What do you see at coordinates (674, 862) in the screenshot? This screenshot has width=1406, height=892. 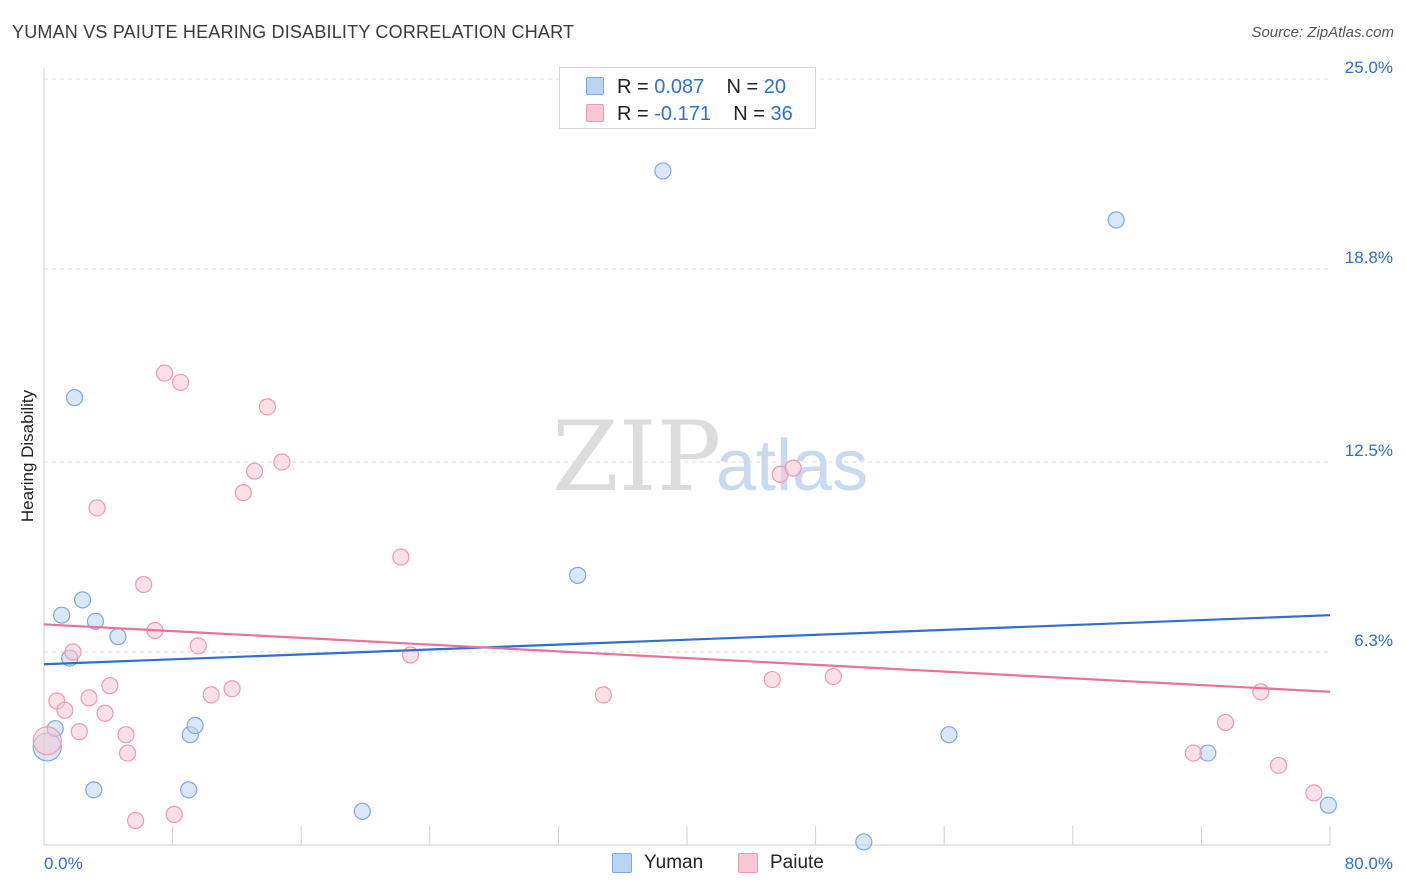 I see `series-label-yuman: Yuman` at bounding box center [674, 862].